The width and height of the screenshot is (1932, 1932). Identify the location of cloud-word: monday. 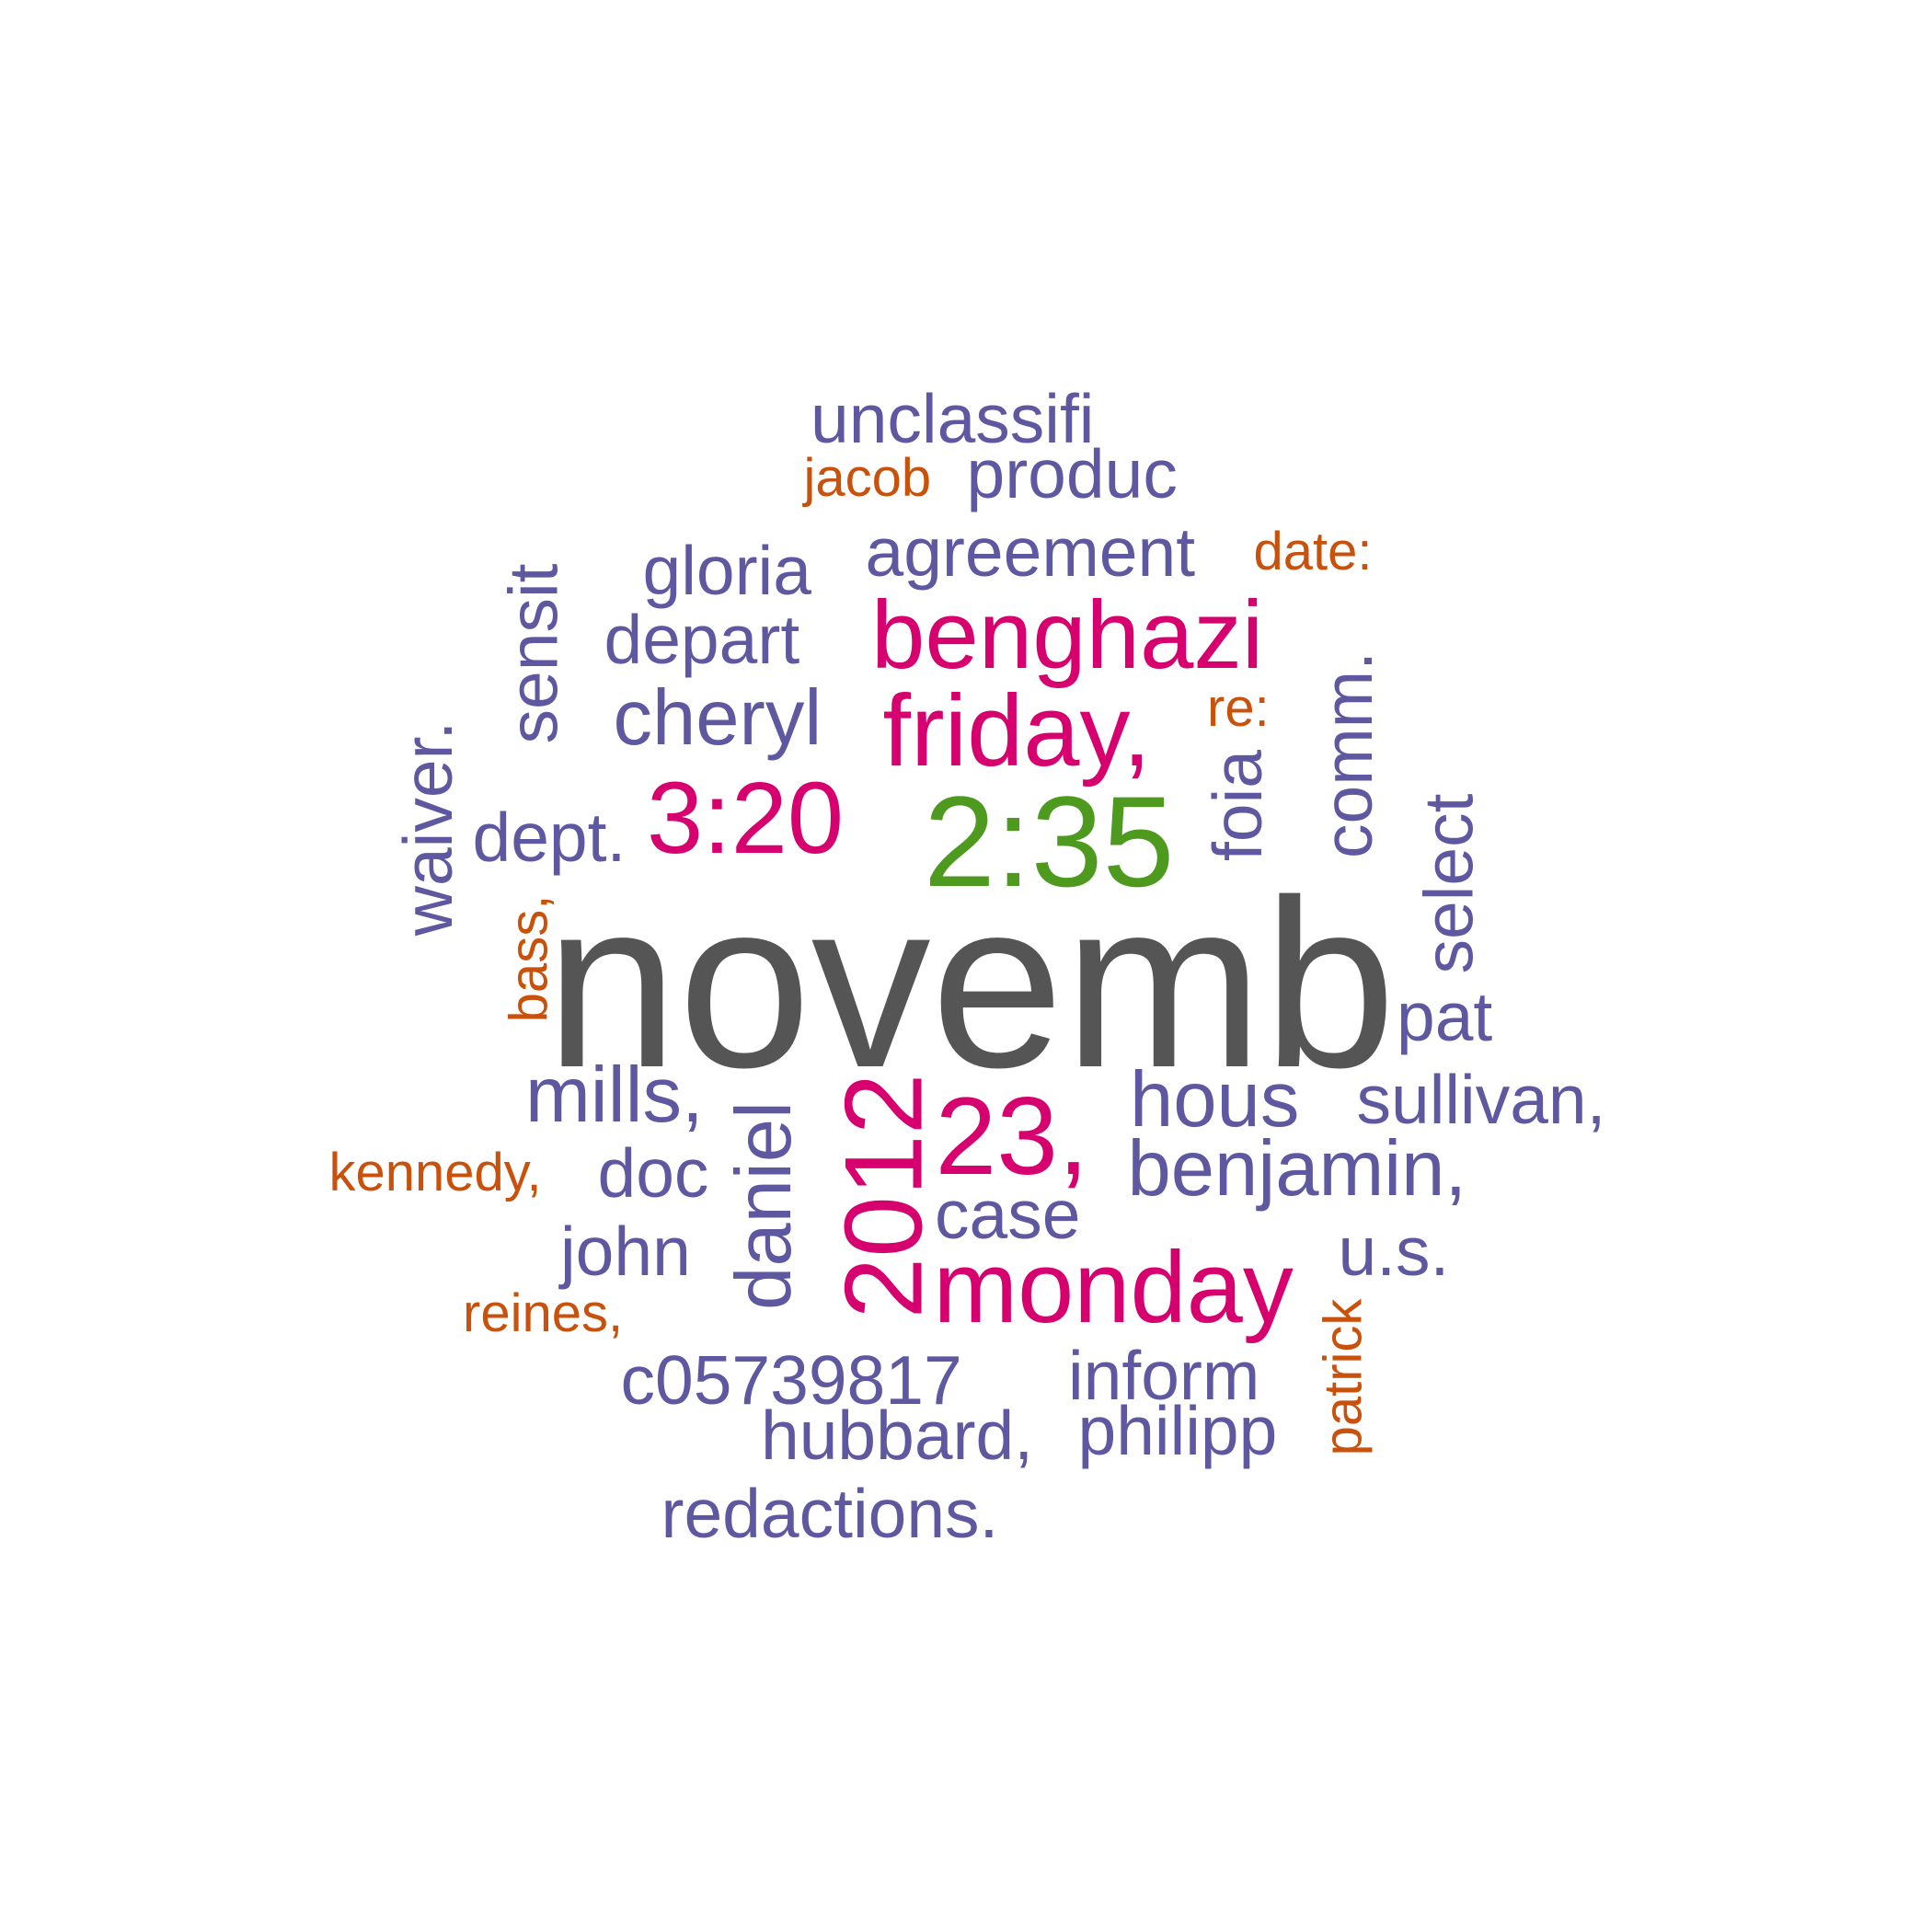
(1113, 1287).